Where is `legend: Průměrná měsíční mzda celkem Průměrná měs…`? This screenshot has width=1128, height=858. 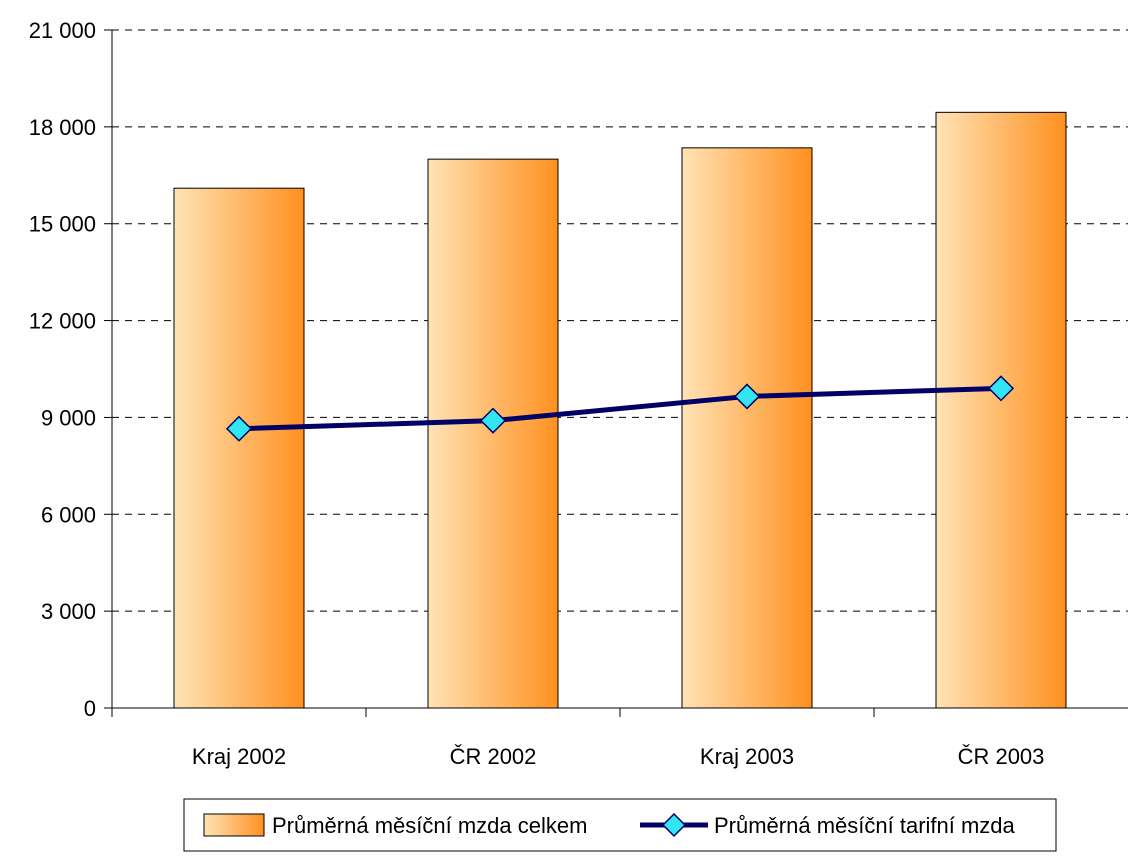 legend: Průměrná měsíční mzda celkem Průměrná měs… is located at coordinates (620, 825).